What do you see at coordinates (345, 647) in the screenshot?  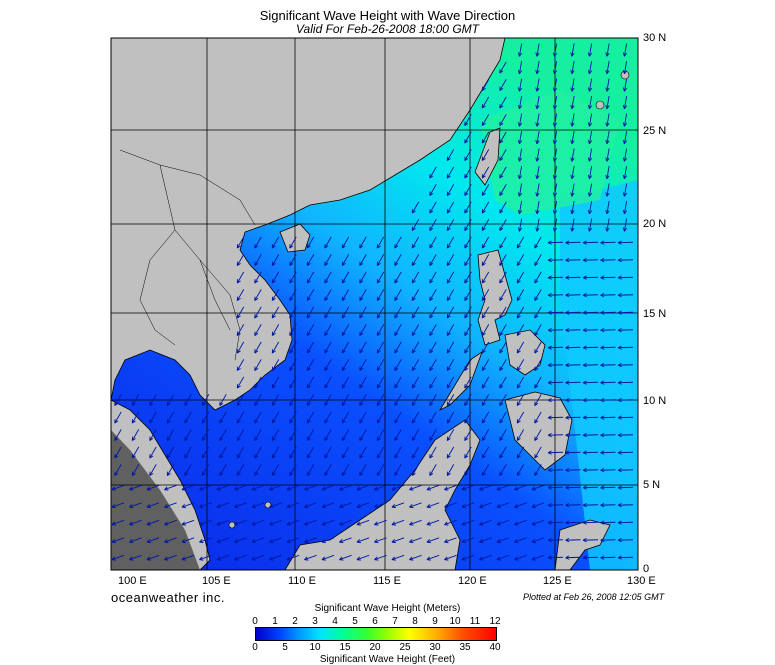 I see `feet-tick: 15` at bounding box center [345, 647].